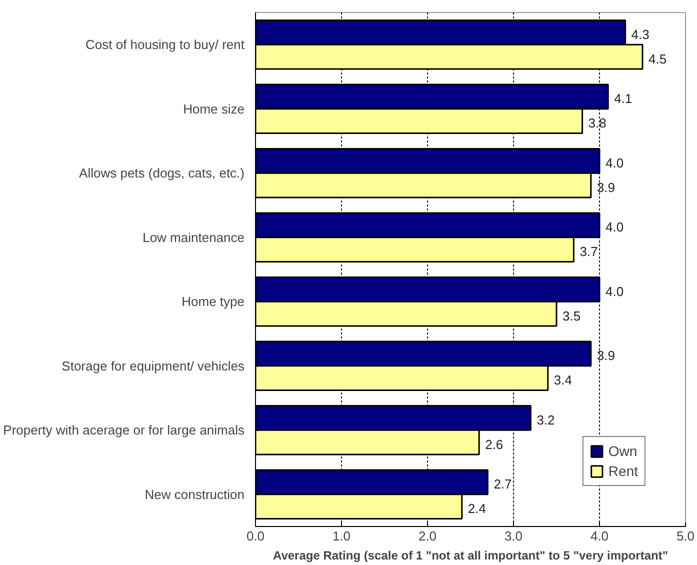  I want to click on x-axis-title: Average Rating (scale of 1 "not at all important" to 5 "very important", so click(470, 555).